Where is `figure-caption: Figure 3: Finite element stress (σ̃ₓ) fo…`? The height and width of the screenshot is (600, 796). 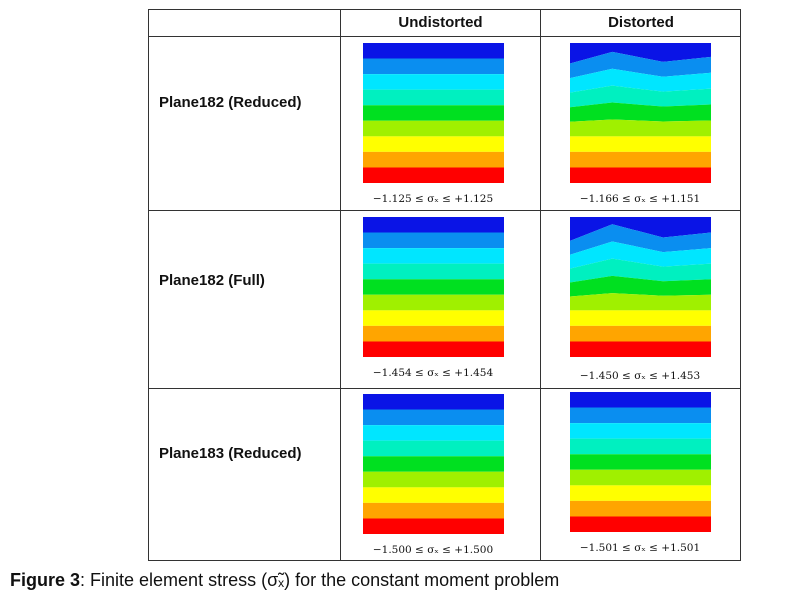 figure-caption: Figure 3: Finite element stress (σ̃ₓ) fo… is located at coordinates (284, 580).